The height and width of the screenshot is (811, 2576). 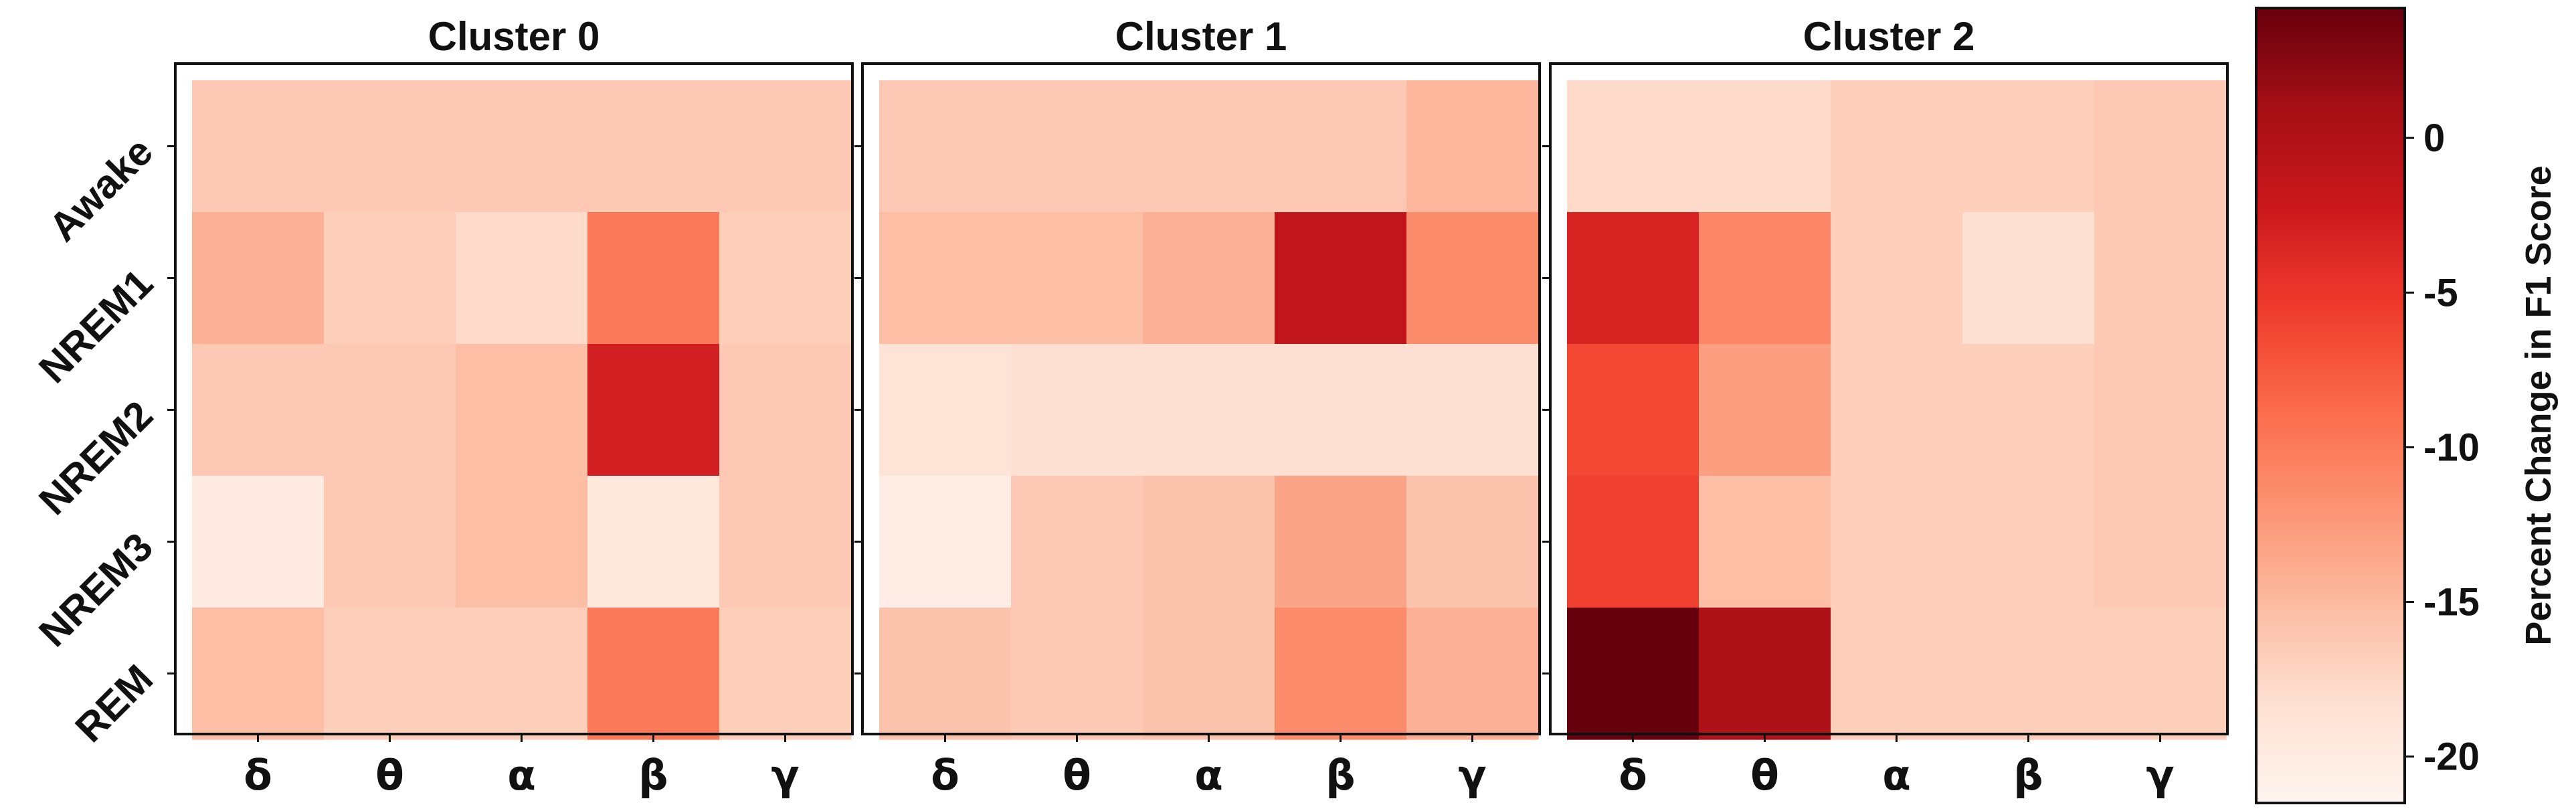 What do you see at coordinates (2451, 757) in the screenshot?
I see `colorbar-tick-label: -20` at bounding box center [2451, 757].